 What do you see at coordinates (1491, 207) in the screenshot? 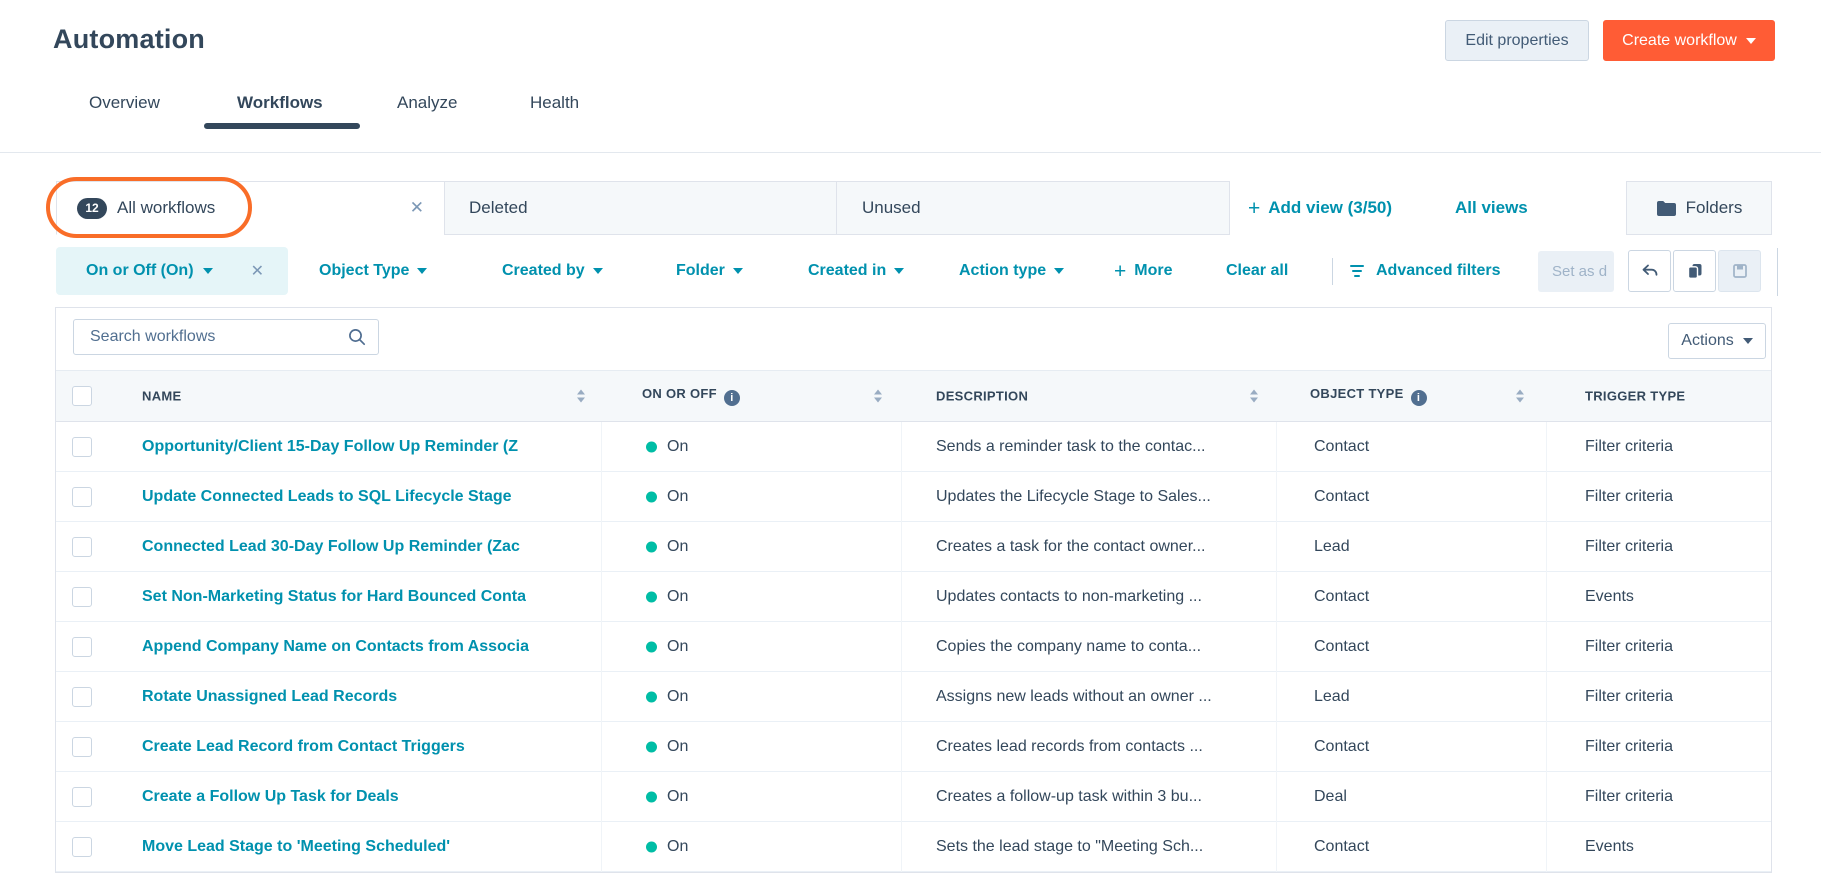
I see `all-views-link: All views` at bounding box center [1491, 207].